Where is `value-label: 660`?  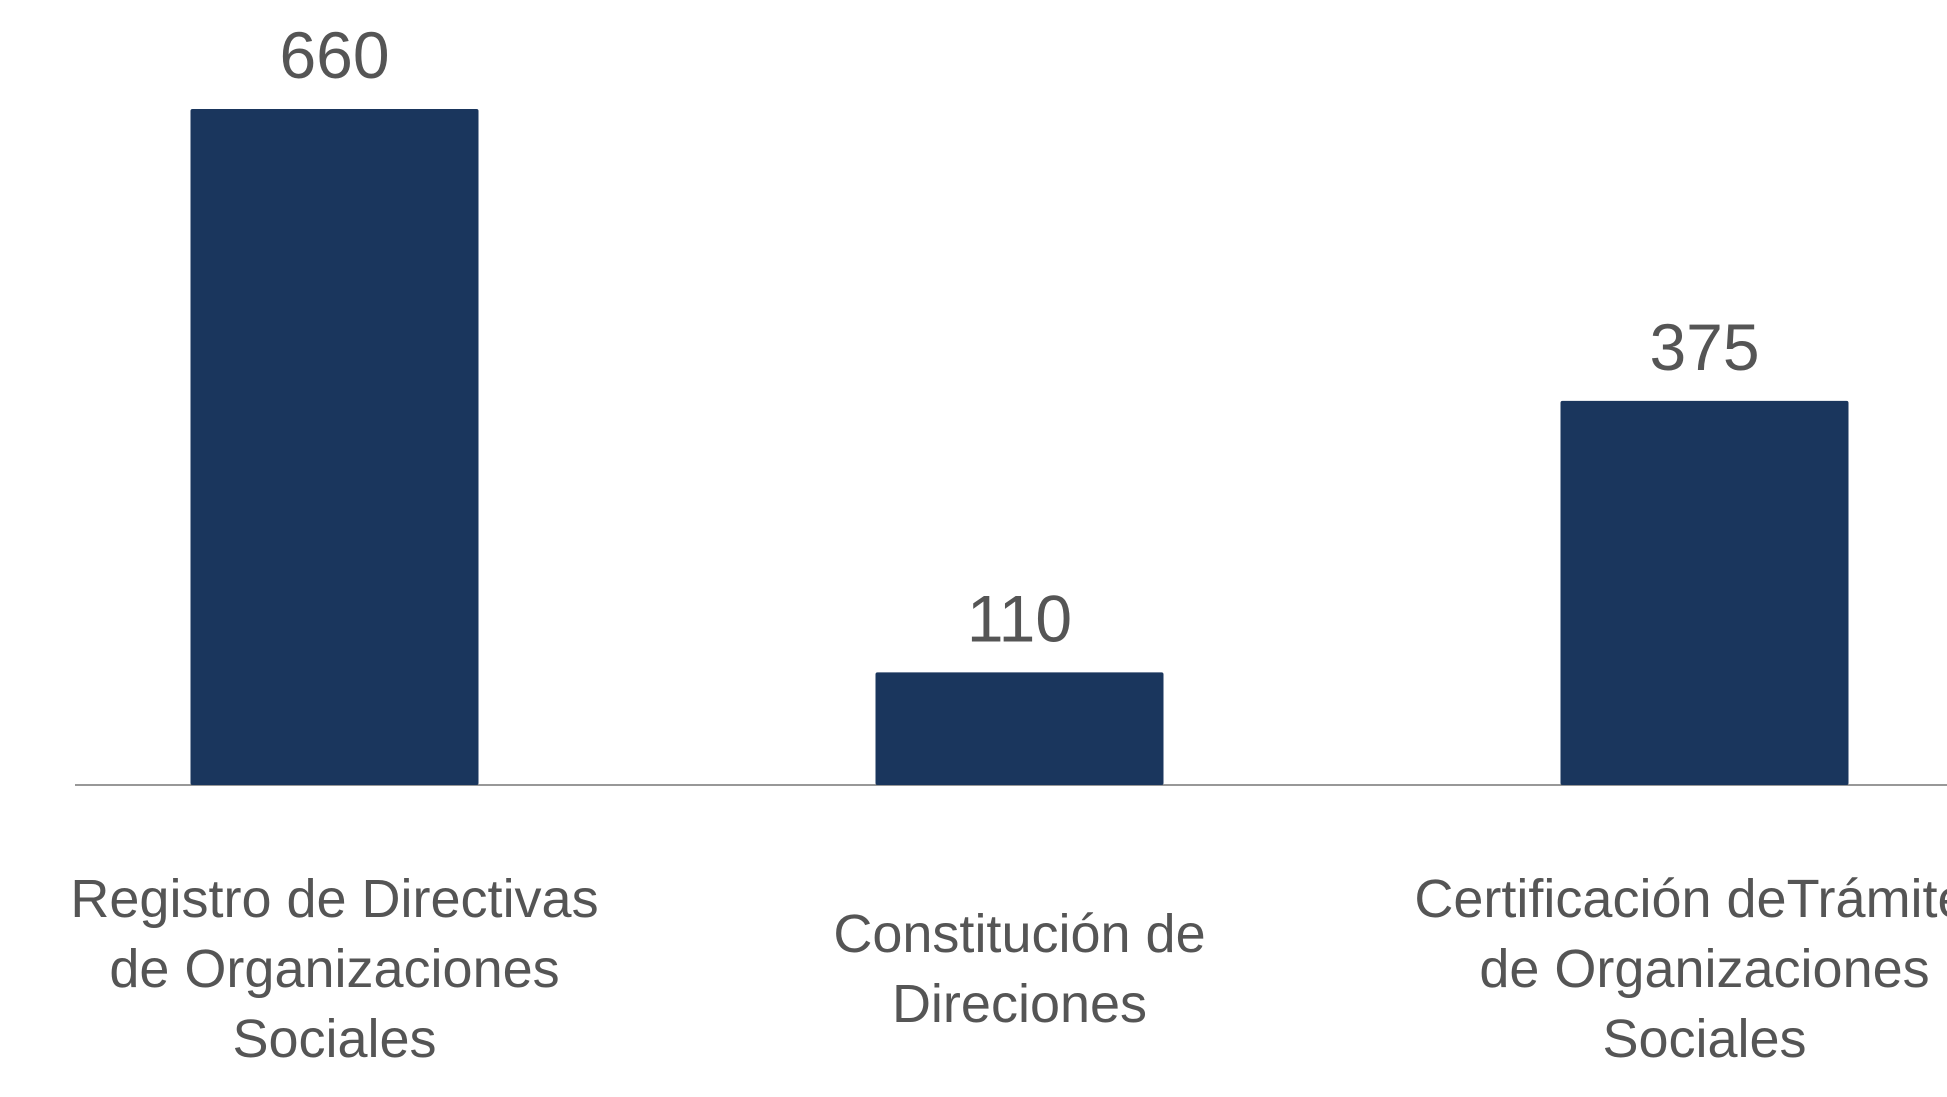
value-label: 660 is located at coordinates (334, 55).